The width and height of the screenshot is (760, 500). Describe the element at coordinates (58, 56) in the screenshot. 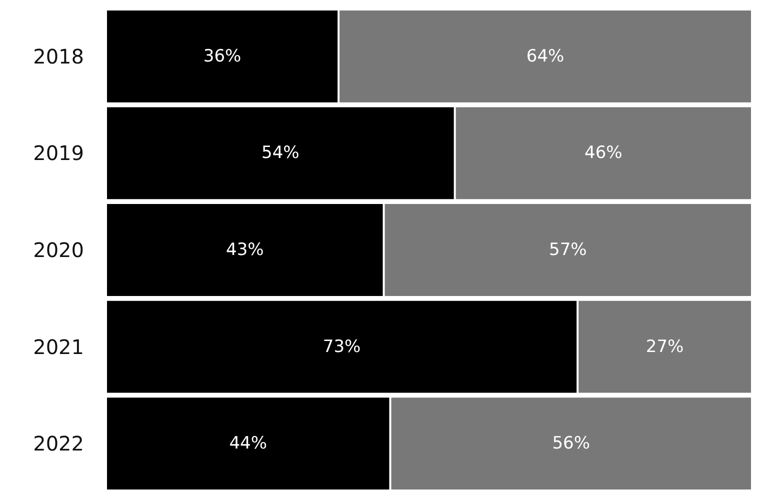

I see `y-tick-label: 2018` at that location.